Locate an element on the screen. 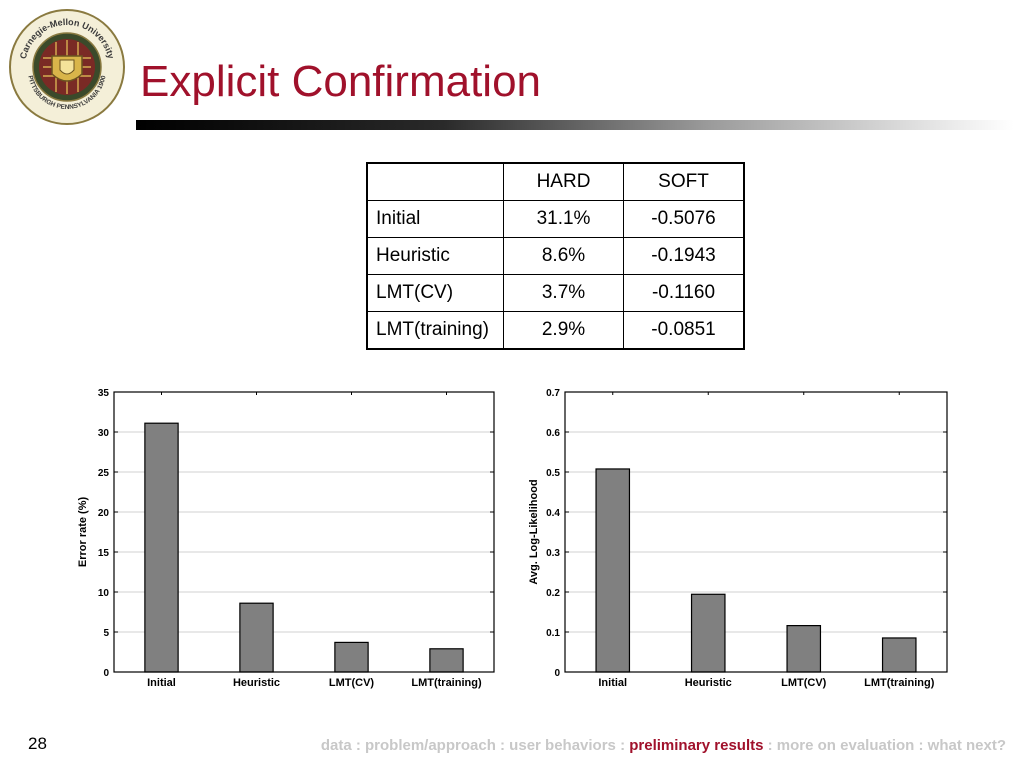  y-axis-label: Avg. Log-Likelihood is located at coordinates (534, 531).